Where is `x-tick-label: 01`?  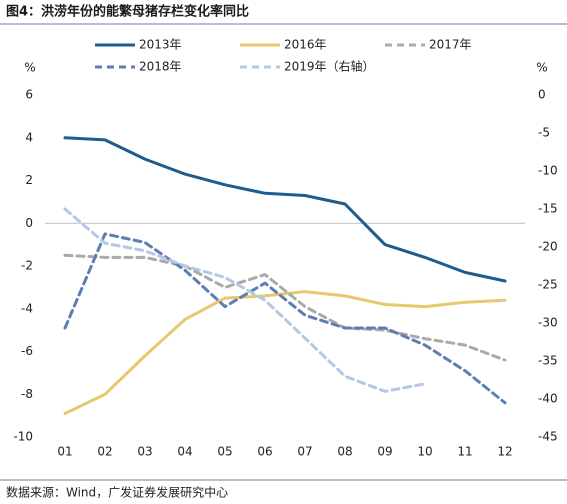 x-tick-label: 01 is located at coordinates (64, 452).